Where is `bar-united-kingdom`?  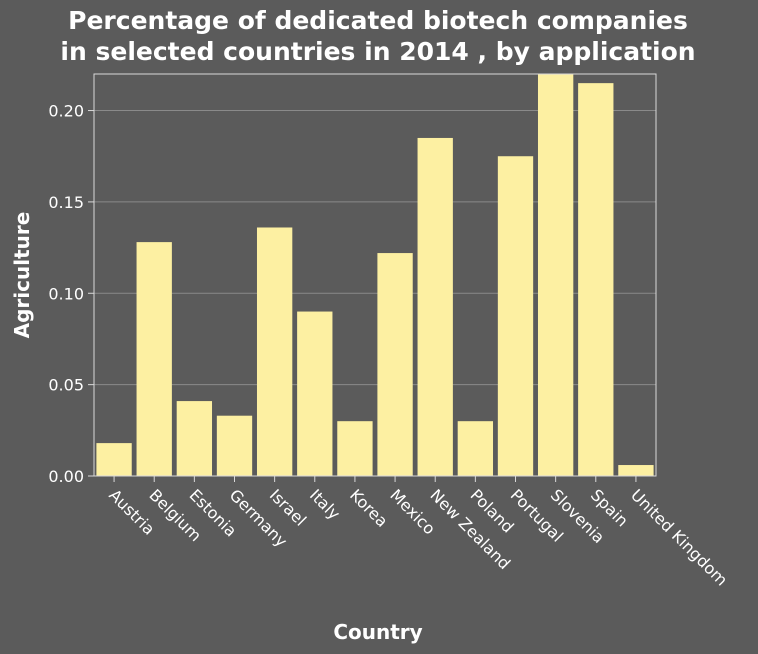 bar-united-kingdom is located at coordinates (636, 470).